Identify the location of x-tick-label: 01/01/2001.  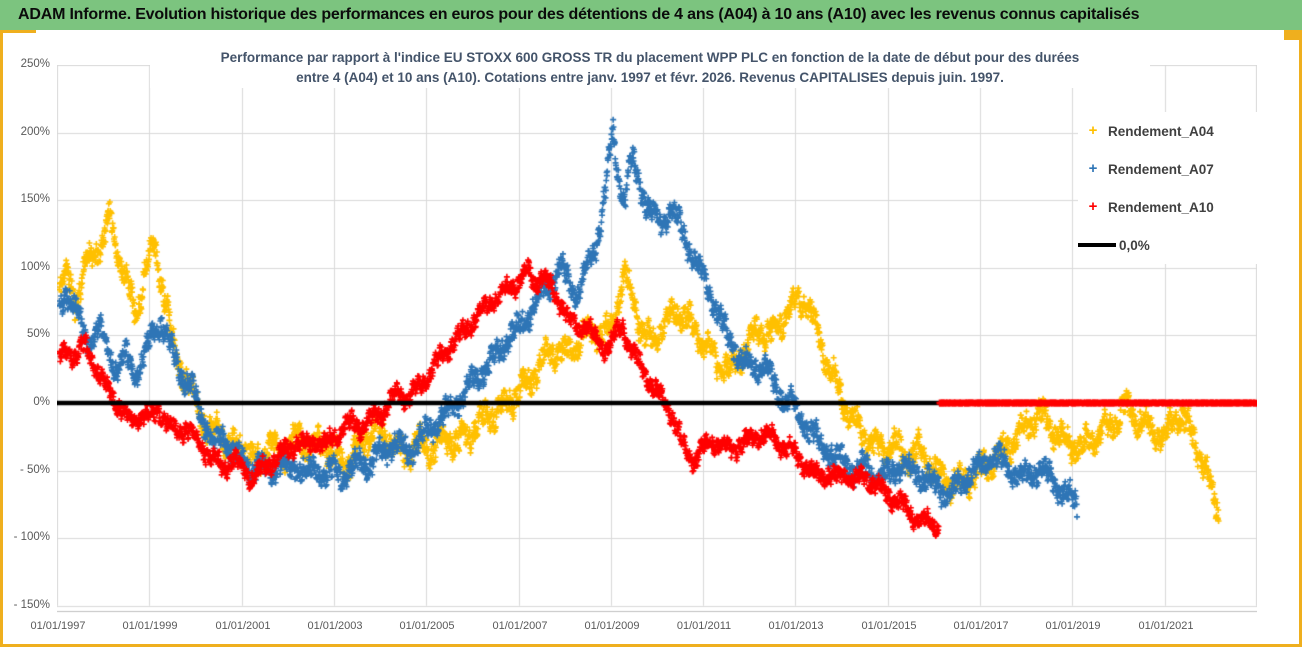
(243, 626).